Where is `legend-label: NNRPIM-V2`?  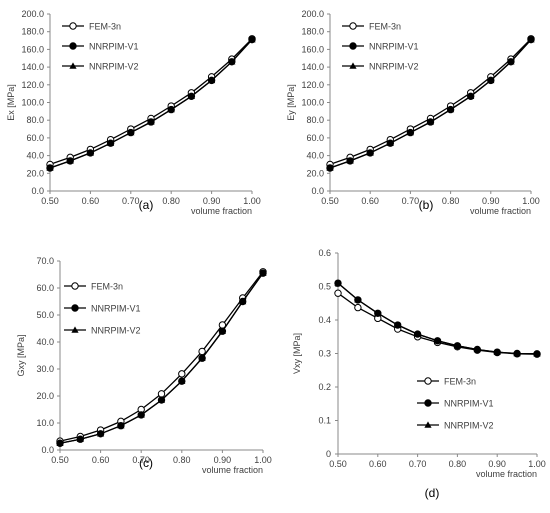
legend-label: NNRPIM-V2 is located at coordinates (116, 331).